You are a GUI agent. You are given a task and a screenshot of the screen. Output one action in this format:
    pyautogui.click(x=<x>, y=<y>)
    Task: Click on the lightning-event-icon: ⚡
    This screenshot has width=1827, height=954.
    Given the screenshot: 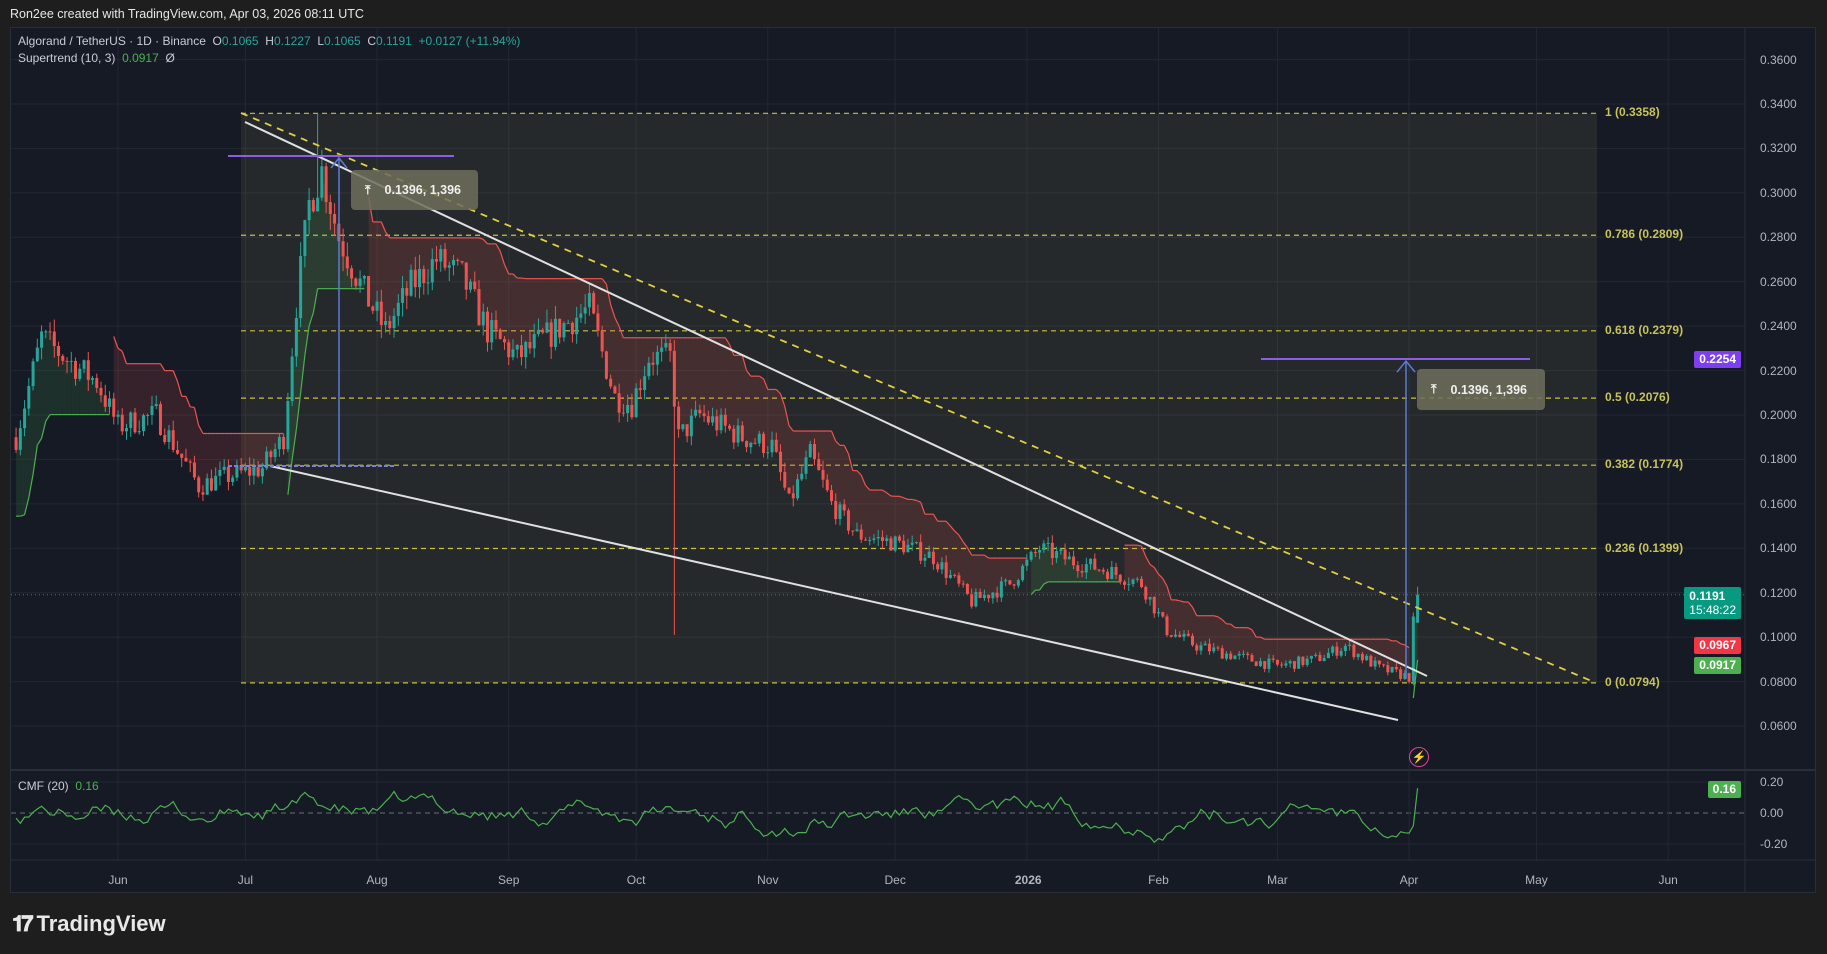 What is the action you would take?
    pyautogui.click(x=1419, y=757)
    